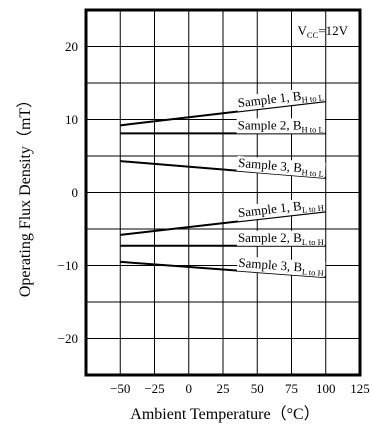  What do you see at coordinates (360, 388) in the screenshot?
I see `x-tick-label: 125` at bounding box center [360, 388].